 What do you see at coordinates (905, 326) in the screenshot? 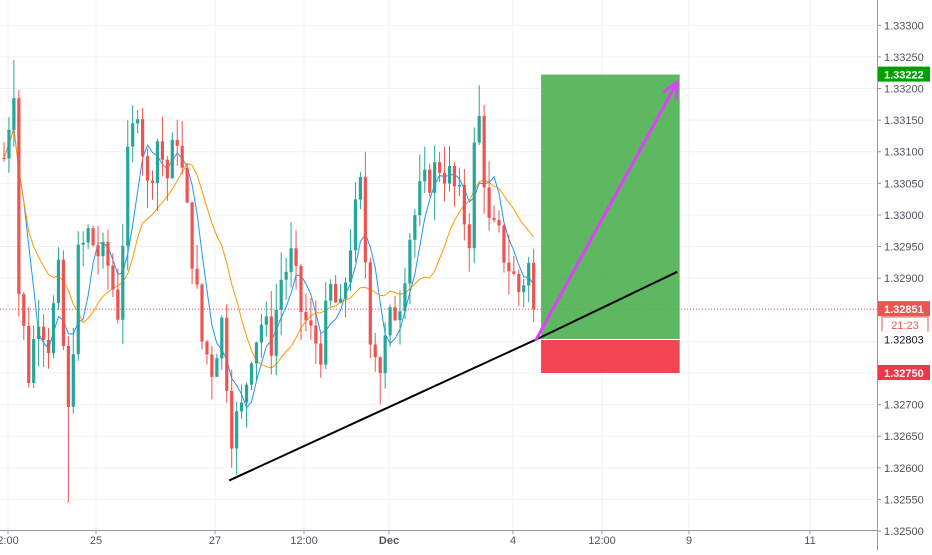
I see `countdown-label: 21:23` at bounding box center [905, 326].